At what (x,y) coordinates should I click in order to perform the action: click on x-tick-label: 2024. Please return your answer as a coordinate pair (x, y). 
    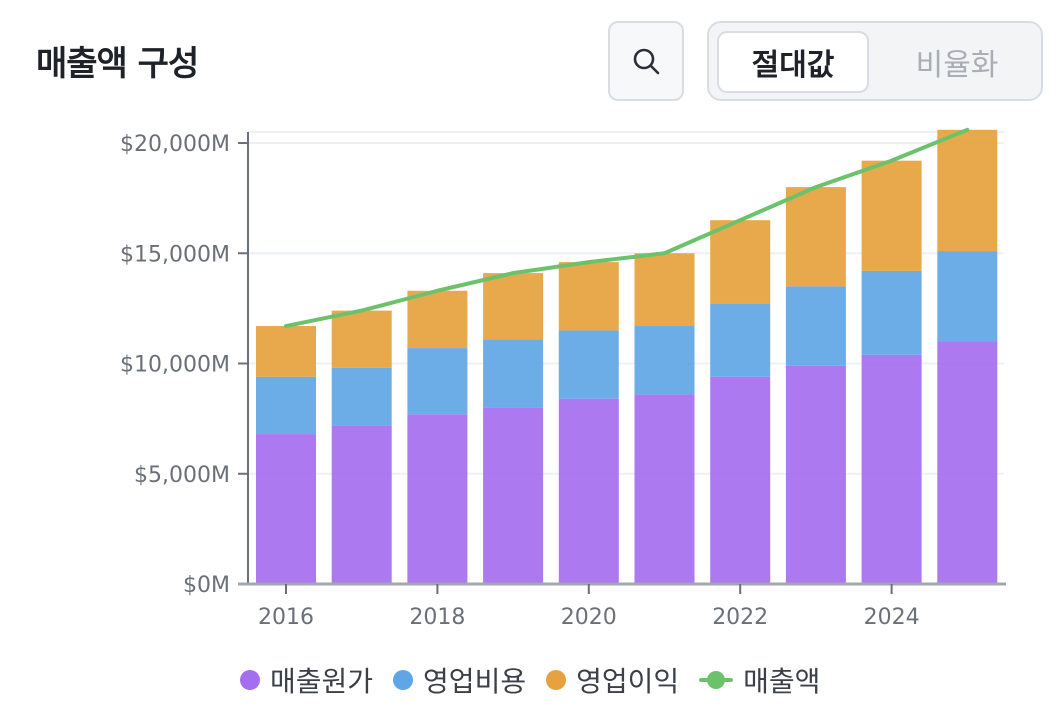
    Looking at the image, I should click on (892, 617).